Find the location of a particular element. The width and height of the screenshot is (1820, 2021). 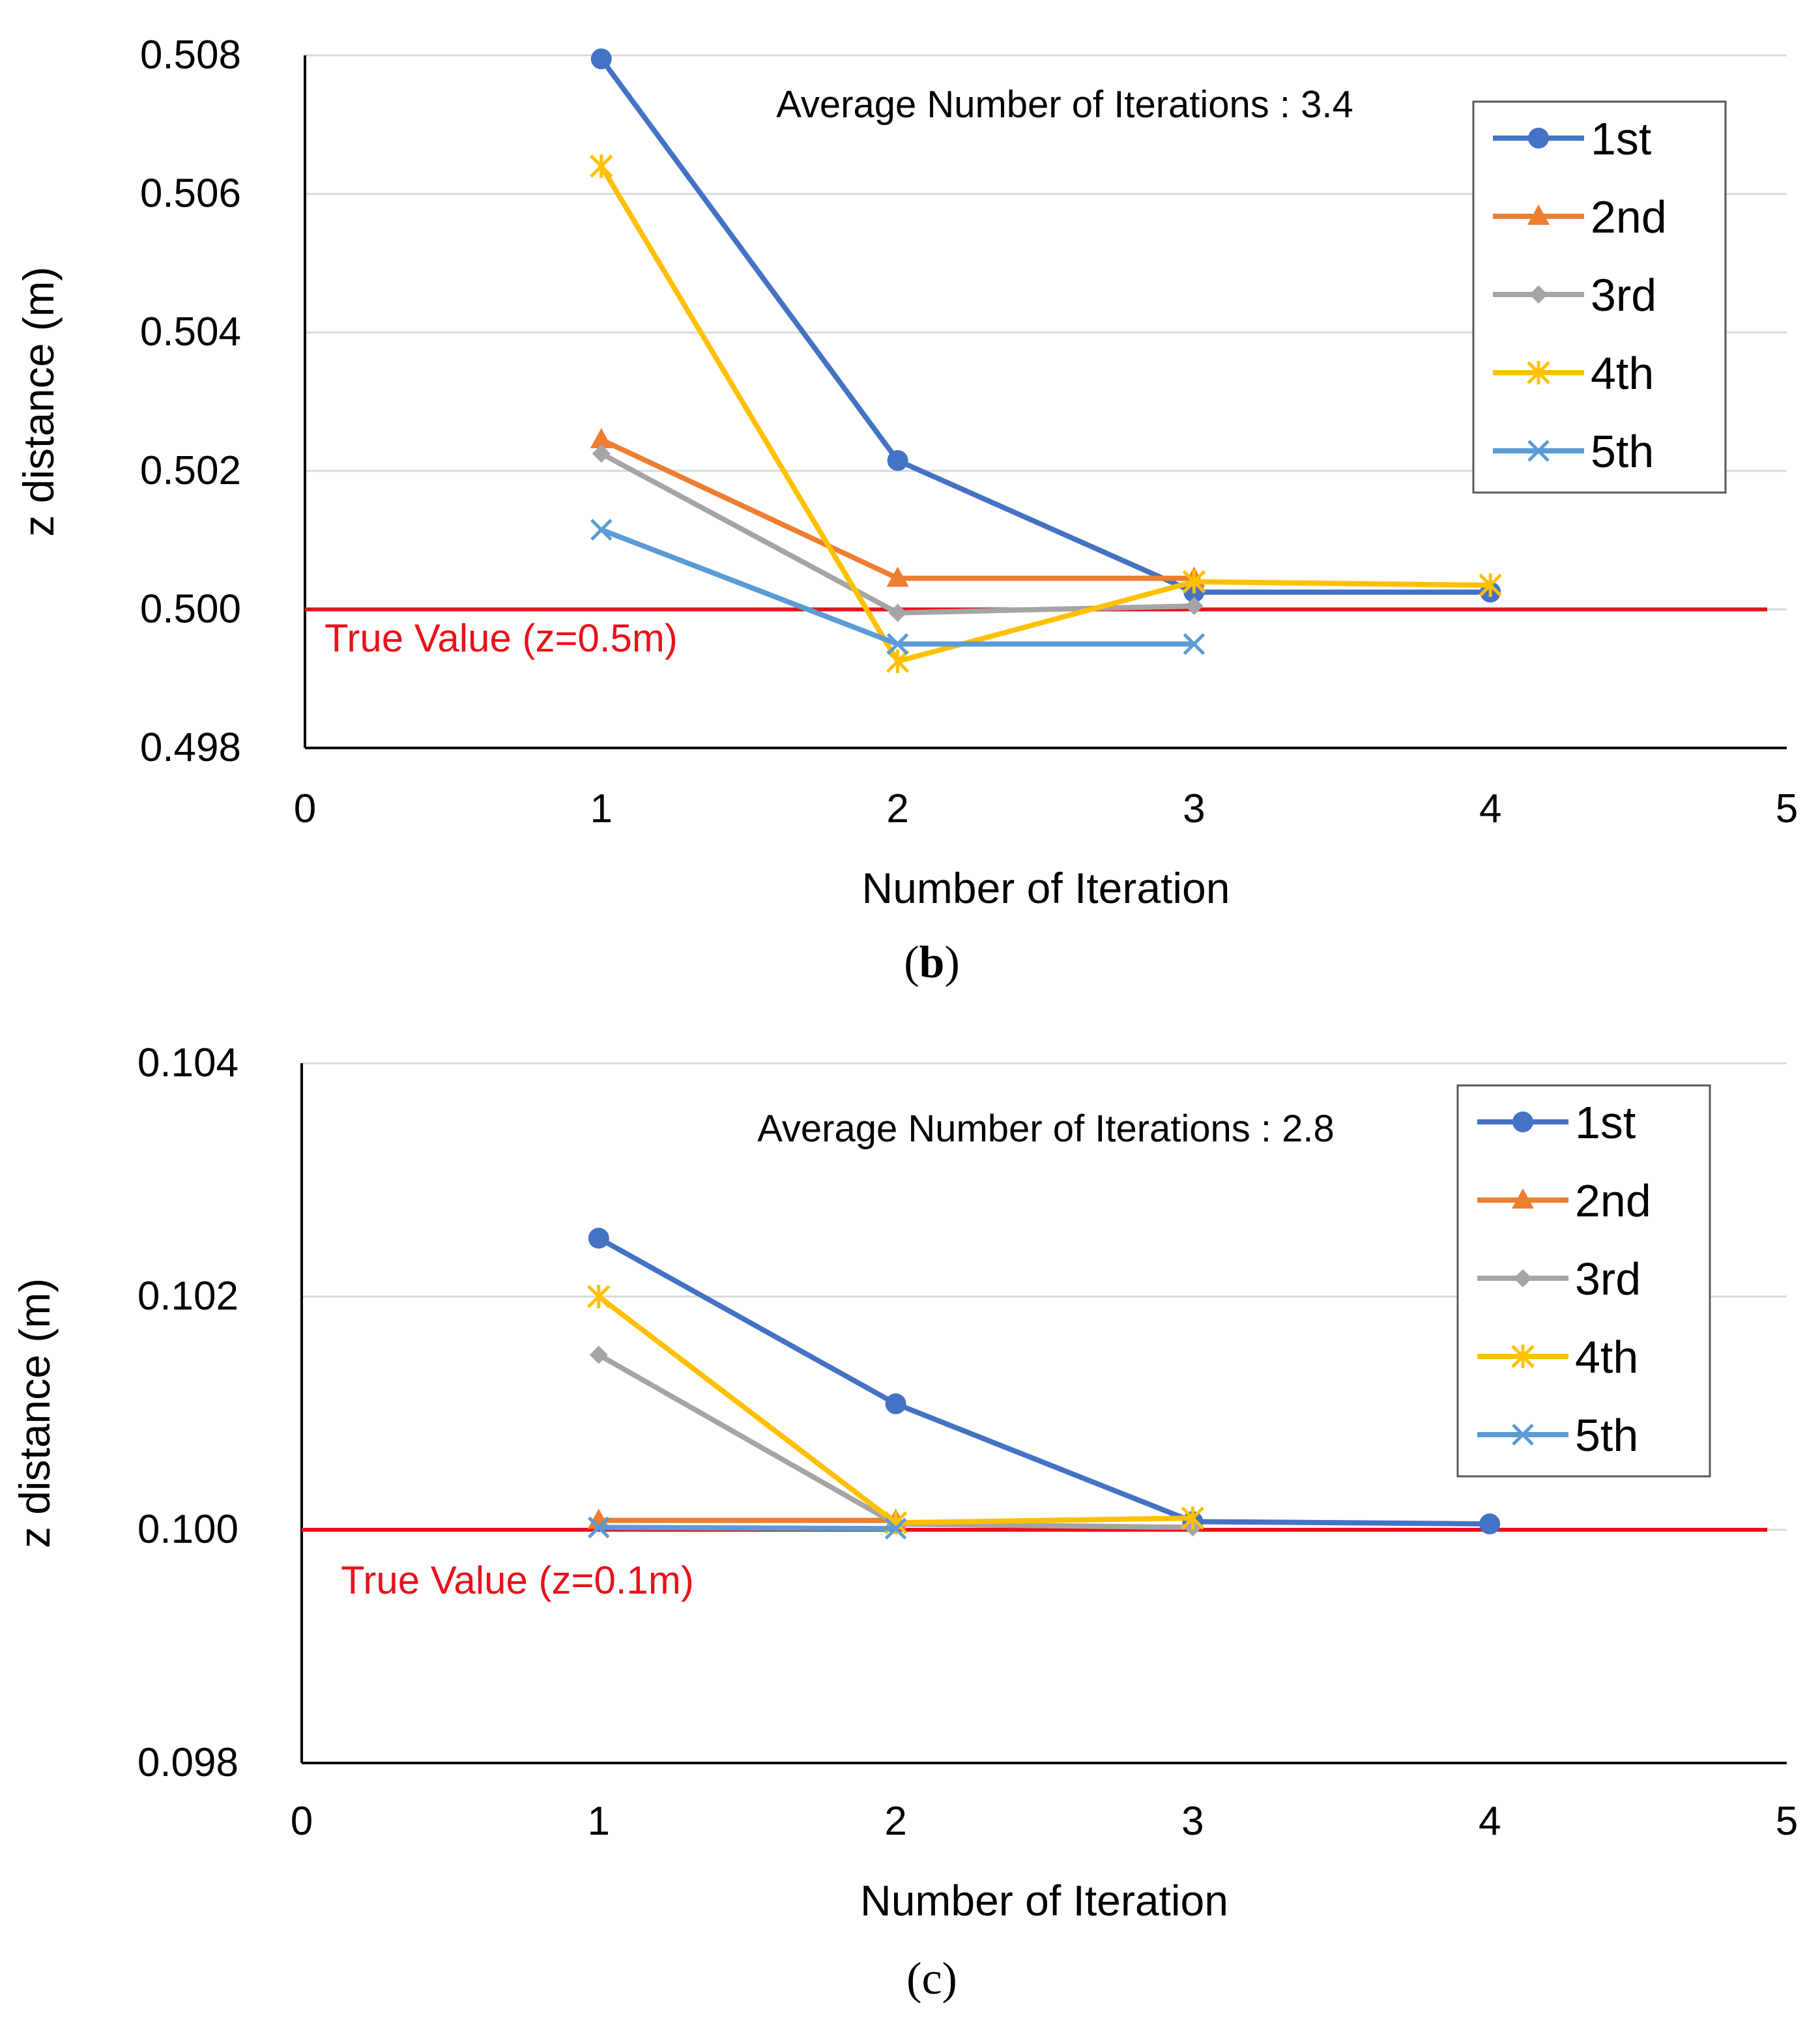

caption-letter: c is located at coordinates (931, 1979).